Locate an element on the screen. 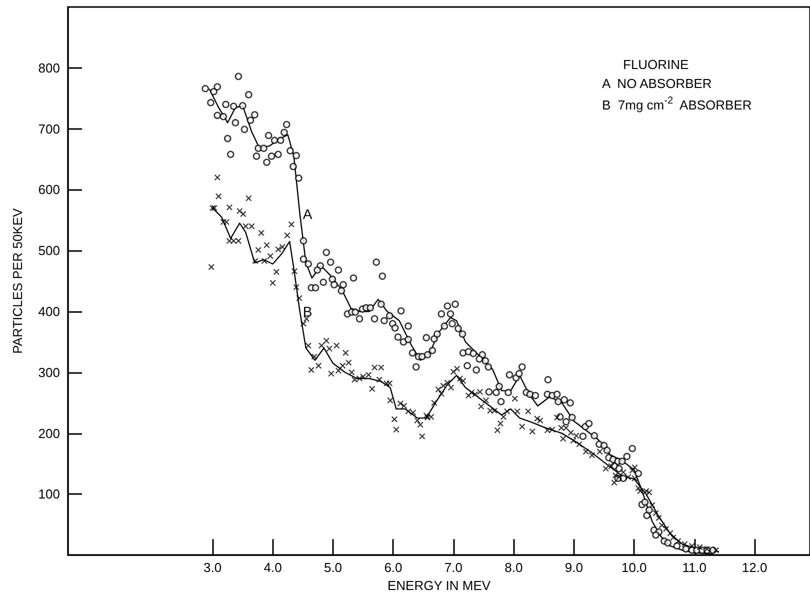 The height and width of the screenshot is (597, 810). series-label: B is located at coordinates (307, 312).